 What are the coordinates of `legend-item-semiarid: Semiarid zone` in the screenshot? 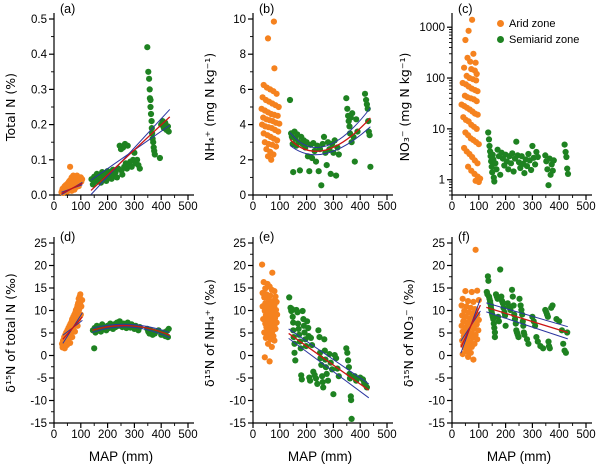 It's located at (538, 39).